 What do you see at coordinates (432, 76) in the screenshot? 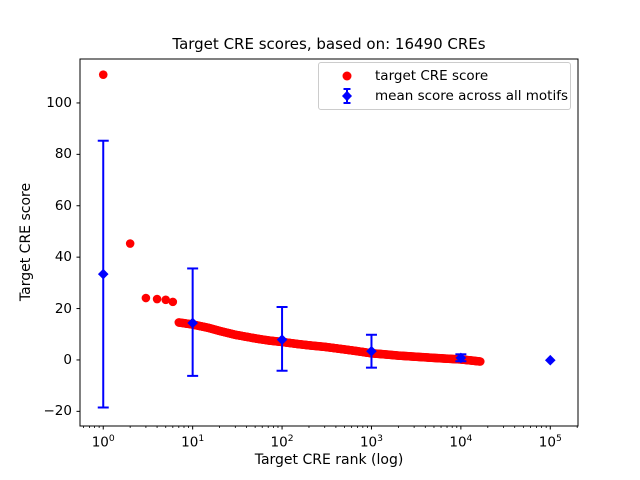
I see `legend-label: target CRE score` at bounding box center [432, 76].